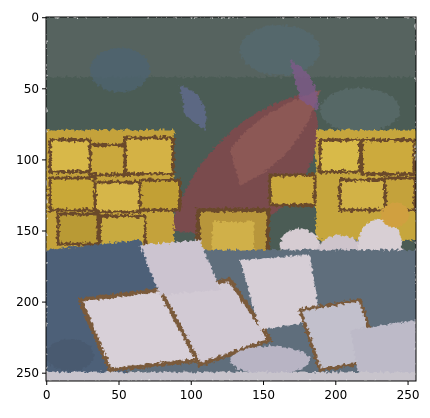 This screenshot has height=418, width=430. Describe the element at coordinates (191, 395) in the screenshot. I see `x-tick-label: 100` at that location.